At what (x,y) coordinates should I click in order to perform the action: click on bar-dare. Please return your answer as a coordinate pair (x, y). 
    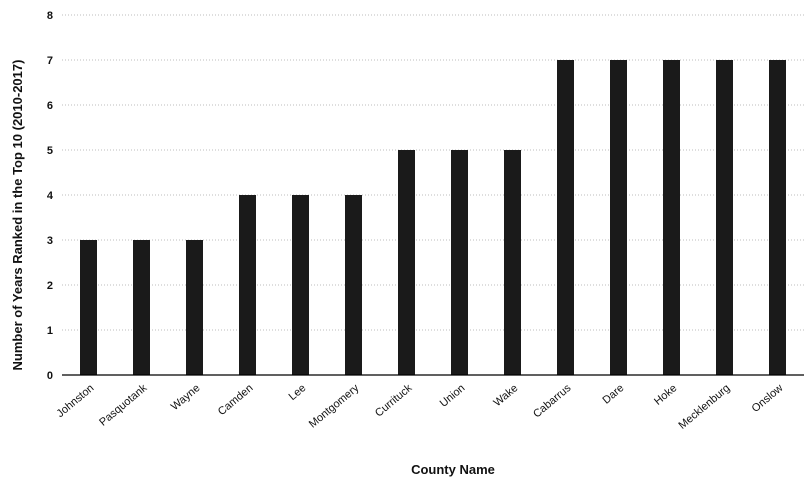
    Looking at the image, I should click on (618, 217).